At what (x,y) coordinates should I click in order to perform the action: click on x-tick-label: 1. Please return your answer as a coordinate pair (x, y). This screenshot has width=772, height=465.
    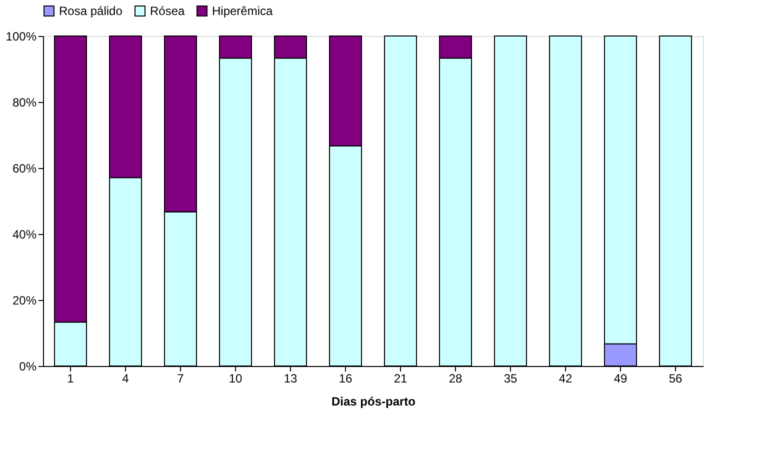
    Looking at the image, I should click on (70, 379).